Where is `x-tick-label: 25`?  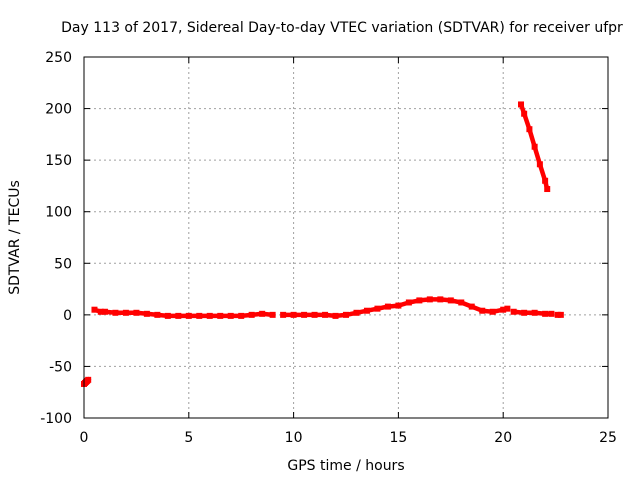
x-tick-label: 25 is located at coordinates (608, 438).